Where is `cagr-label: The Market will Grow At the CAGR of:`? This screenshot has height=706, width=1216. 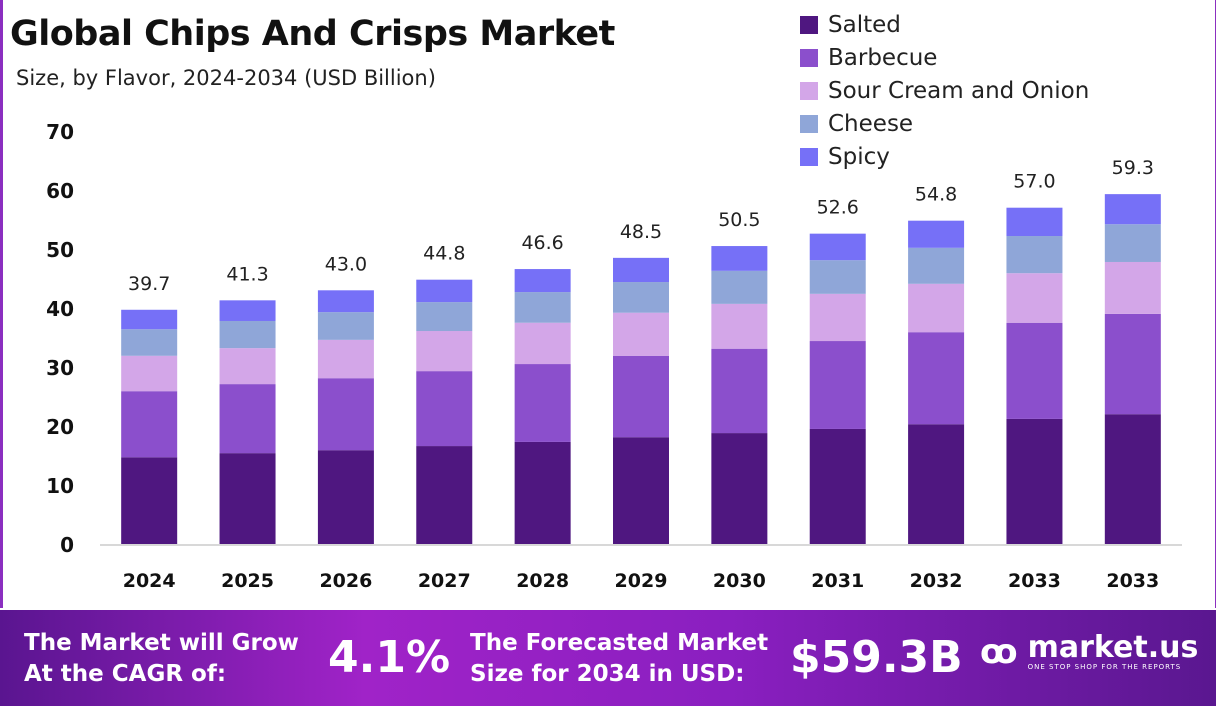 cagr-label: The Market will Grow At the CAGR of: is located at coordinates (161, 659).